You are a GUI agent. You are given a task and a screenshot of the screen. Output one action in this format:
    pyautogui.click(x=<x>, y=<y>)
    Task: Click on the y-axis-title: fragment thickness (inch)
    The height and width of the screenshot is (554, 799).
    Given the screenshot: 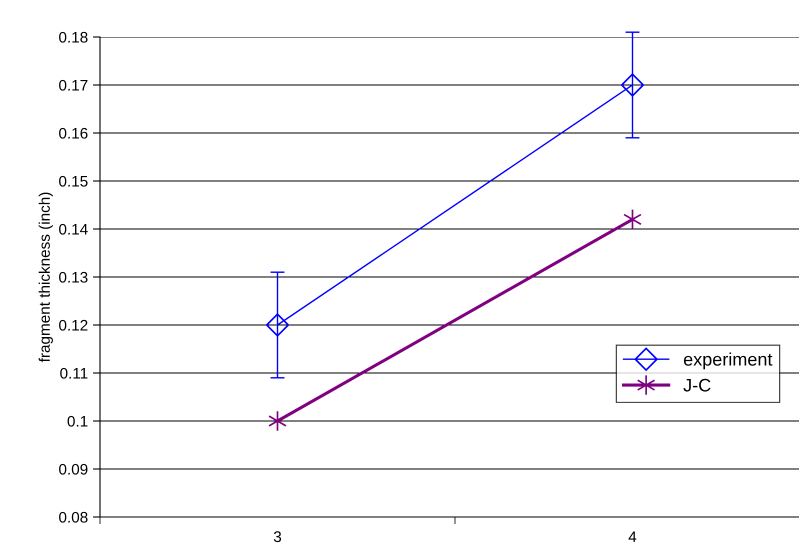 What is the action you would take?
    pyautogui.click(x=45, y=277)
    